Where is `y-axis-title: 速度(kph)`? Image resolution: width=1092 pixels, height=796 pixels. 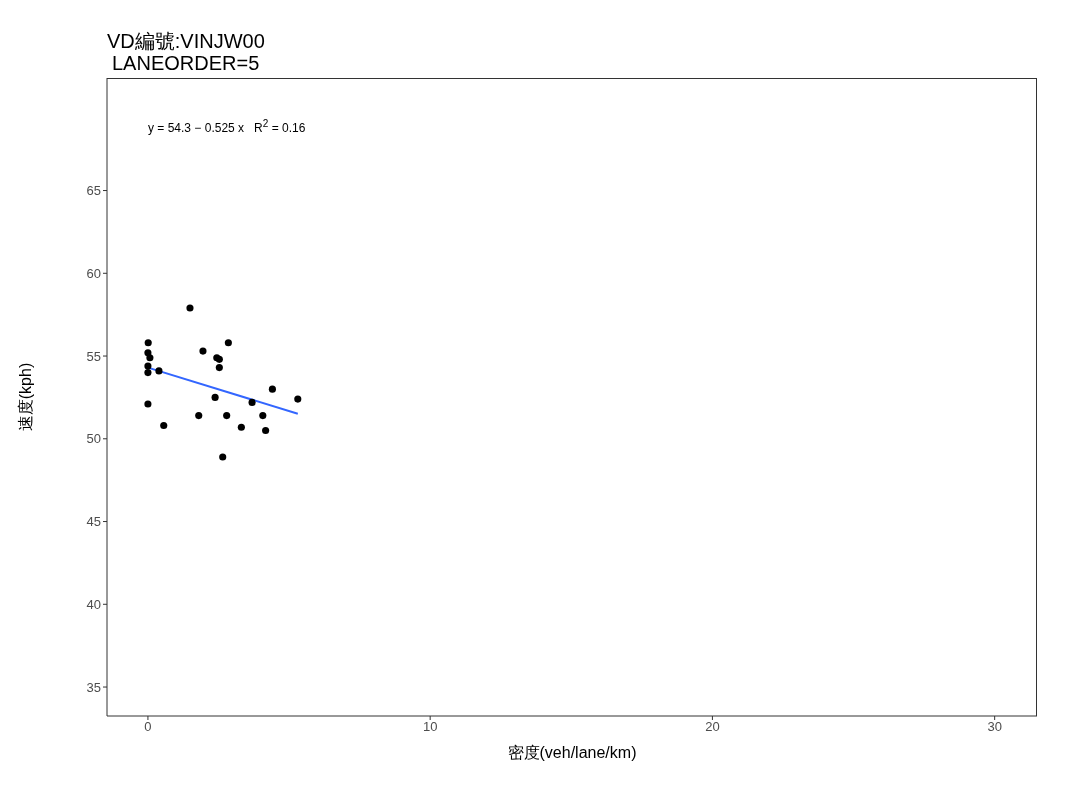
y-axis-title: 速度(kph) is located at coordinates (25, 397).